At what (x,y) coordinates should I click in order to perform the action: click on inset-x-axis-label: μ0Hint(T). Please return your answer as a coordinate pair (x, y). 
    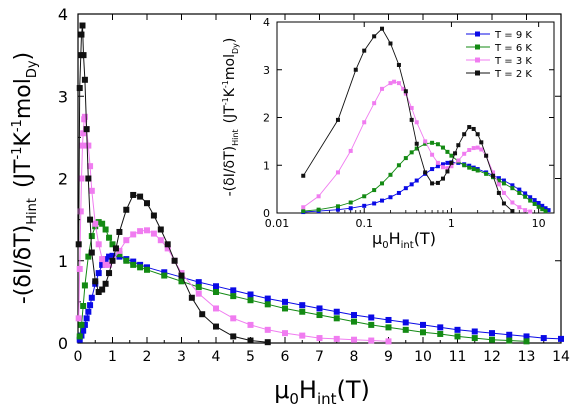
    Looking at the image, I should click on (404, 240).